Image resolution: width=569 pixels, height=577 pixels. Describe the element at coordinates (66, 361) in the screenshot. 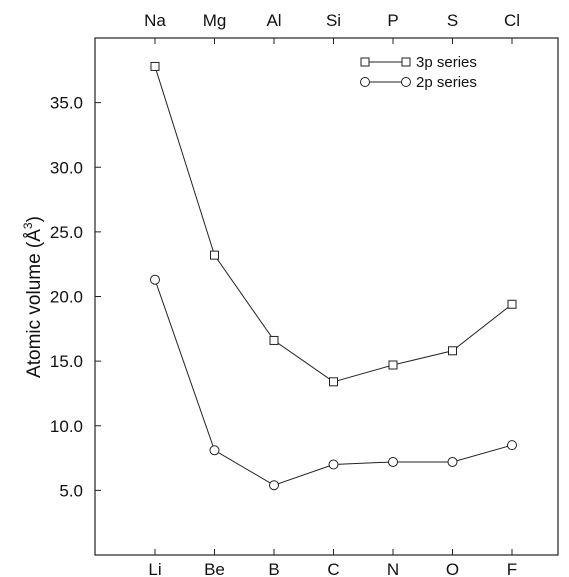

I see `y-tick-label: 15.0` at that location.